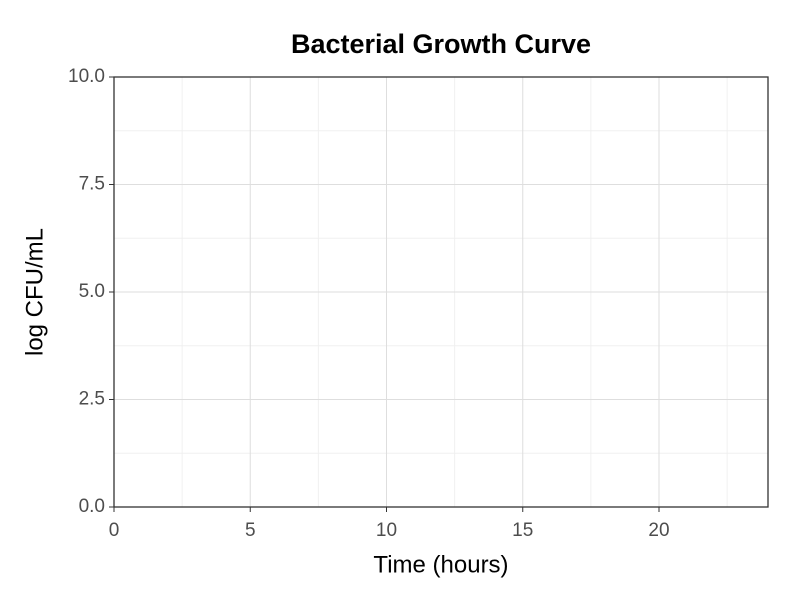 Image resolution: width=800 pixels, height=600 pixels. I want to click on y-tick-label: 5.0, so click(92, 291).